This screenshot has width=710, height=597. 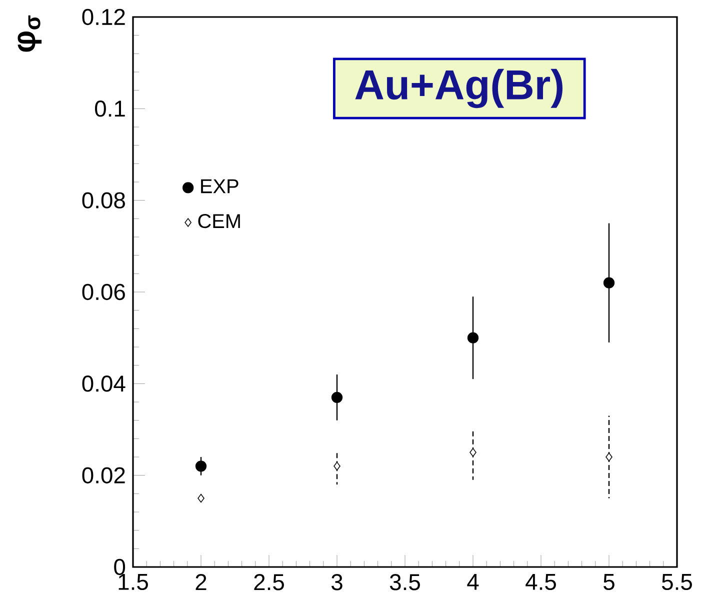 I want to click on y-tick-label: 0.1, so click(x=110, y=108).